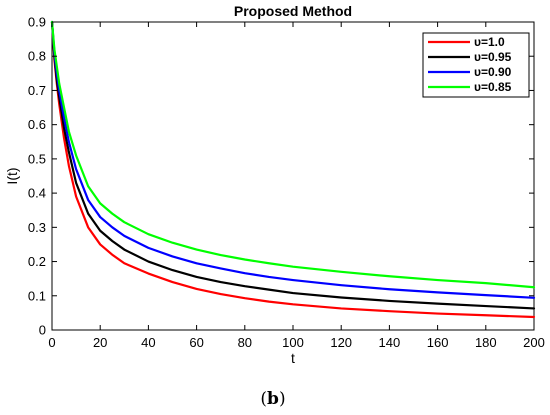  Describe the element at coordinates (245, 342) in the screenshot. I see `x-tick-label: 80` at that location.